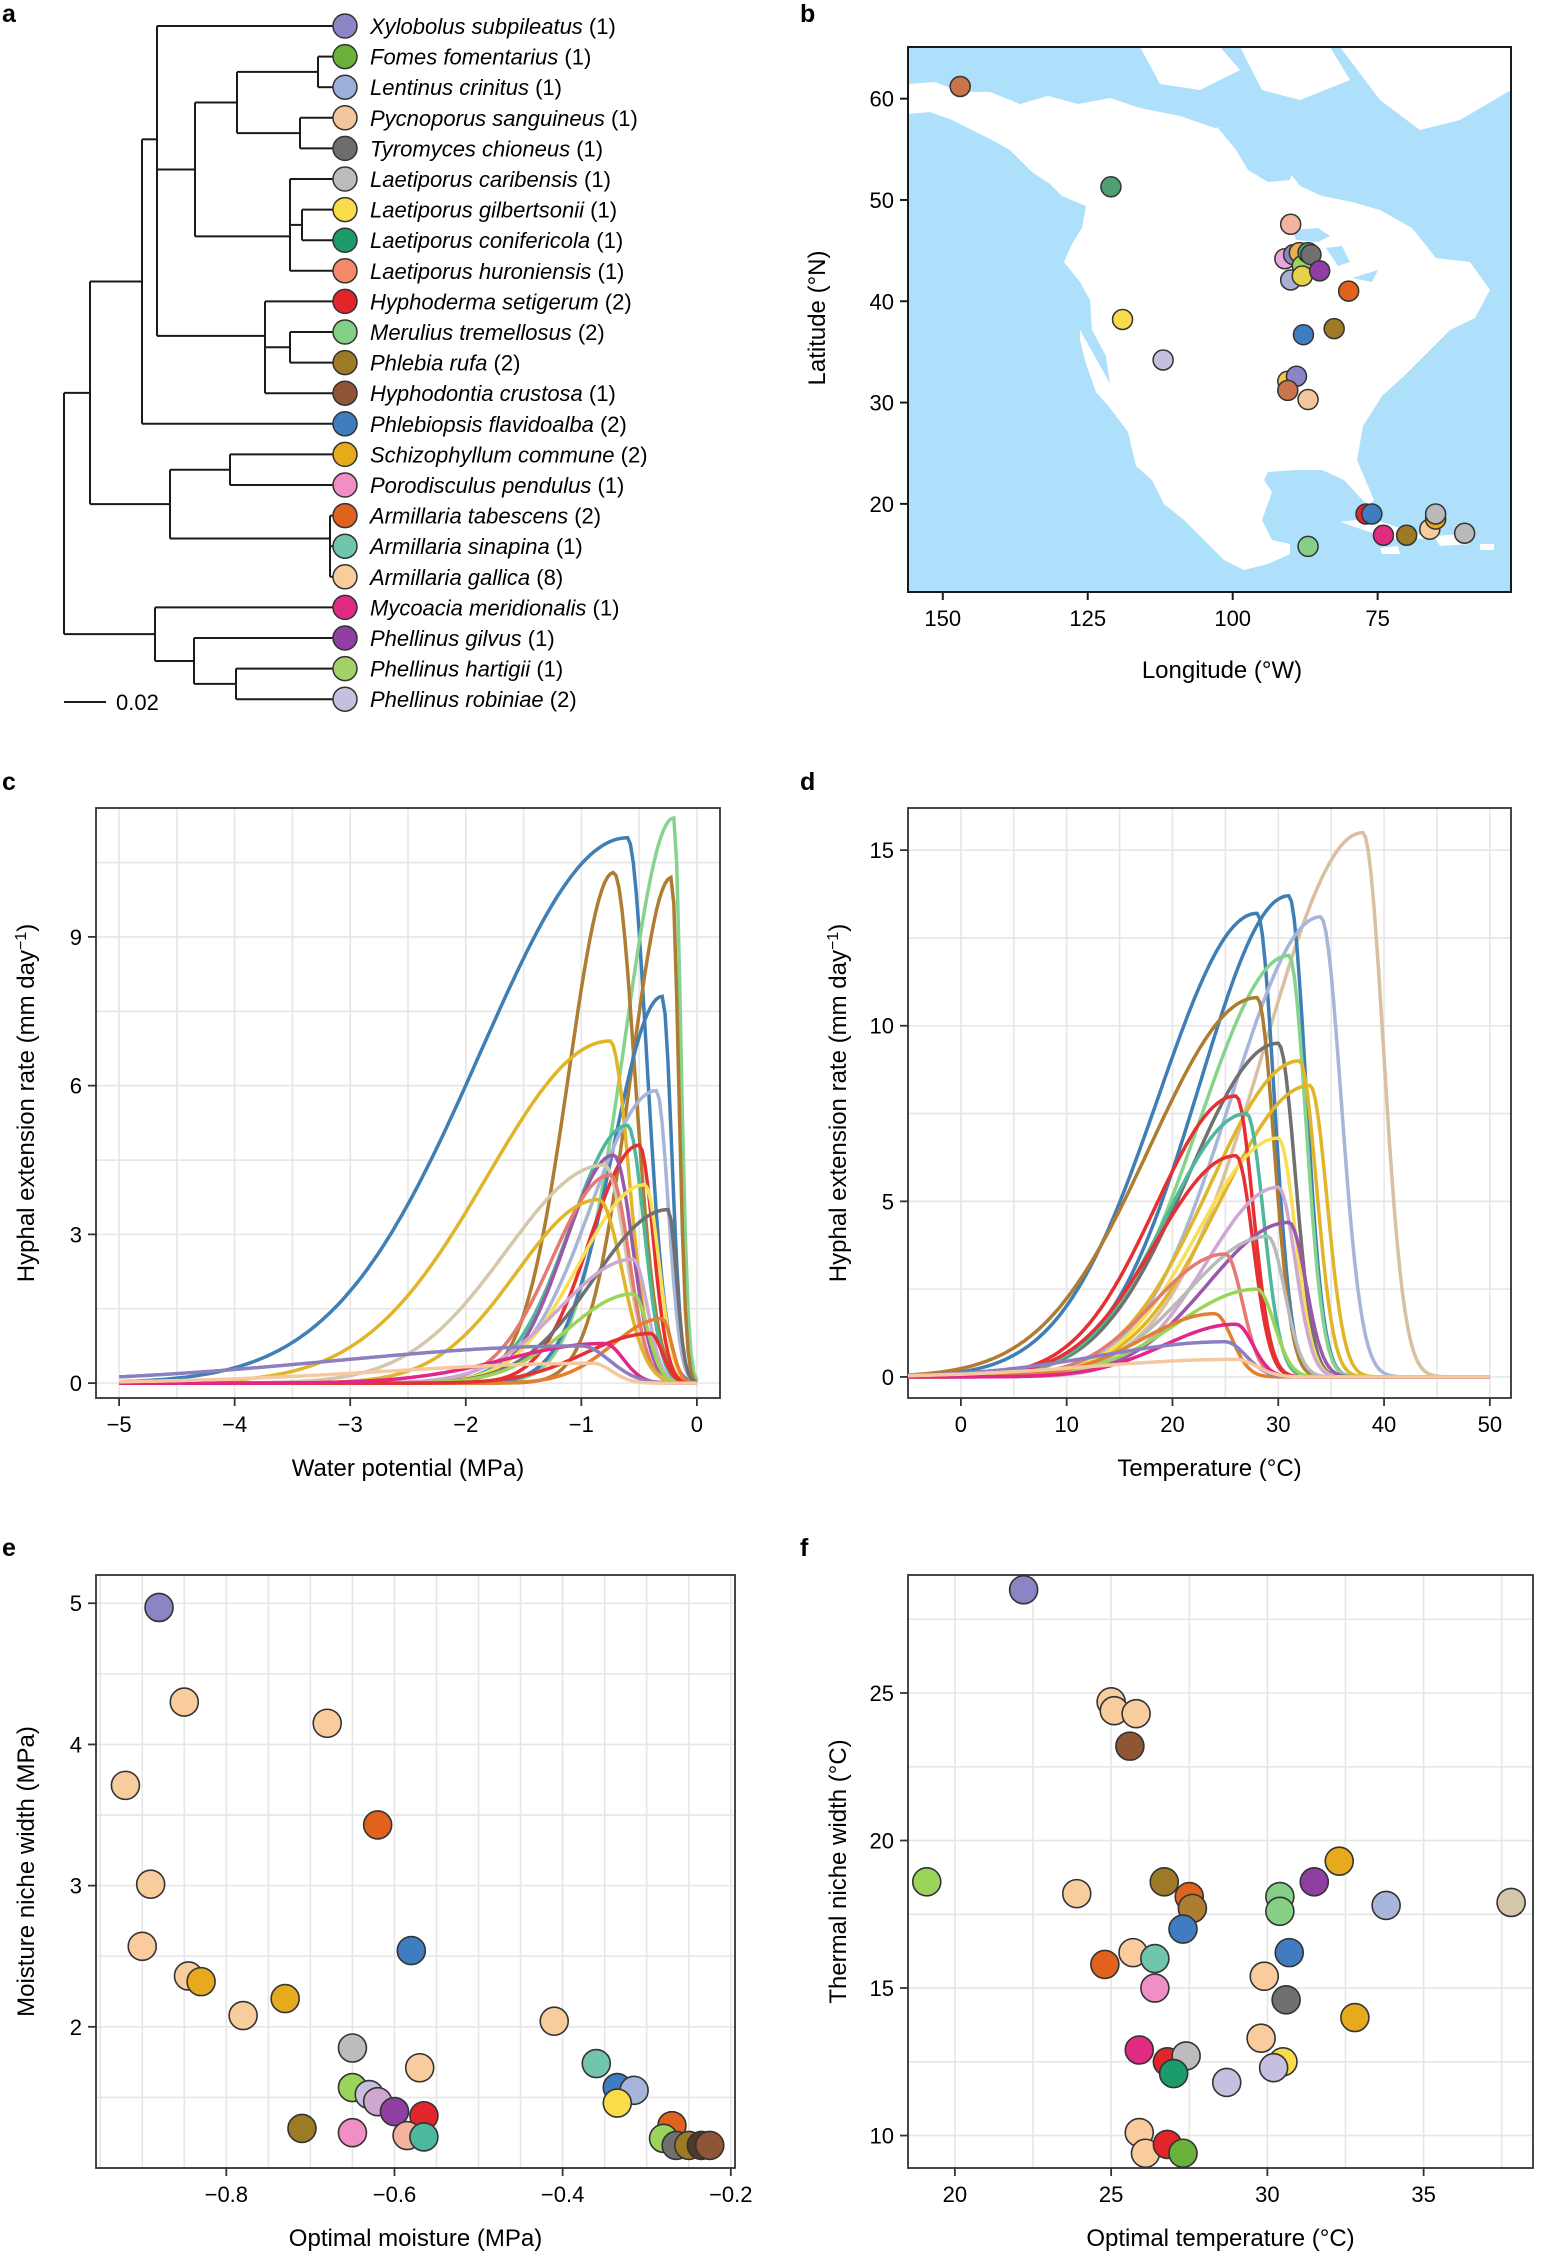  What do you see at coordinates (888, 1201) in the screenshot?
I see `y-tick-label: 5` at bounding box center [888, 1201].